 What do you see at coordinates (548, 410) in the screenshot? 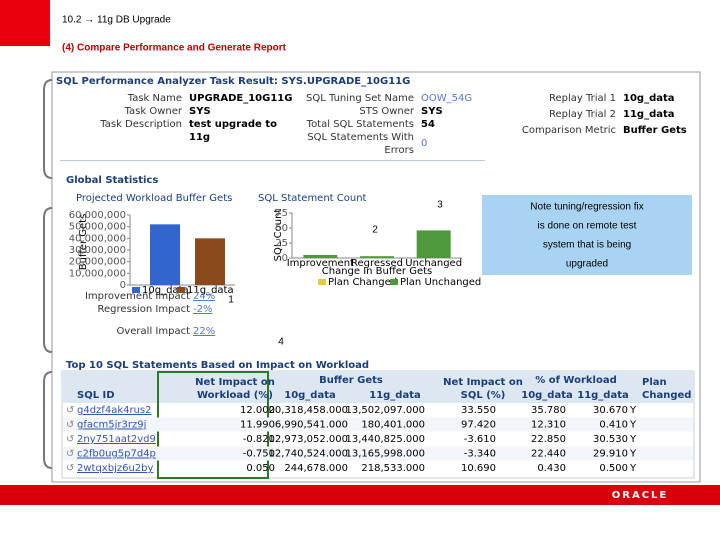
I see `cell: 35.780` at bounding box center [548, 410].